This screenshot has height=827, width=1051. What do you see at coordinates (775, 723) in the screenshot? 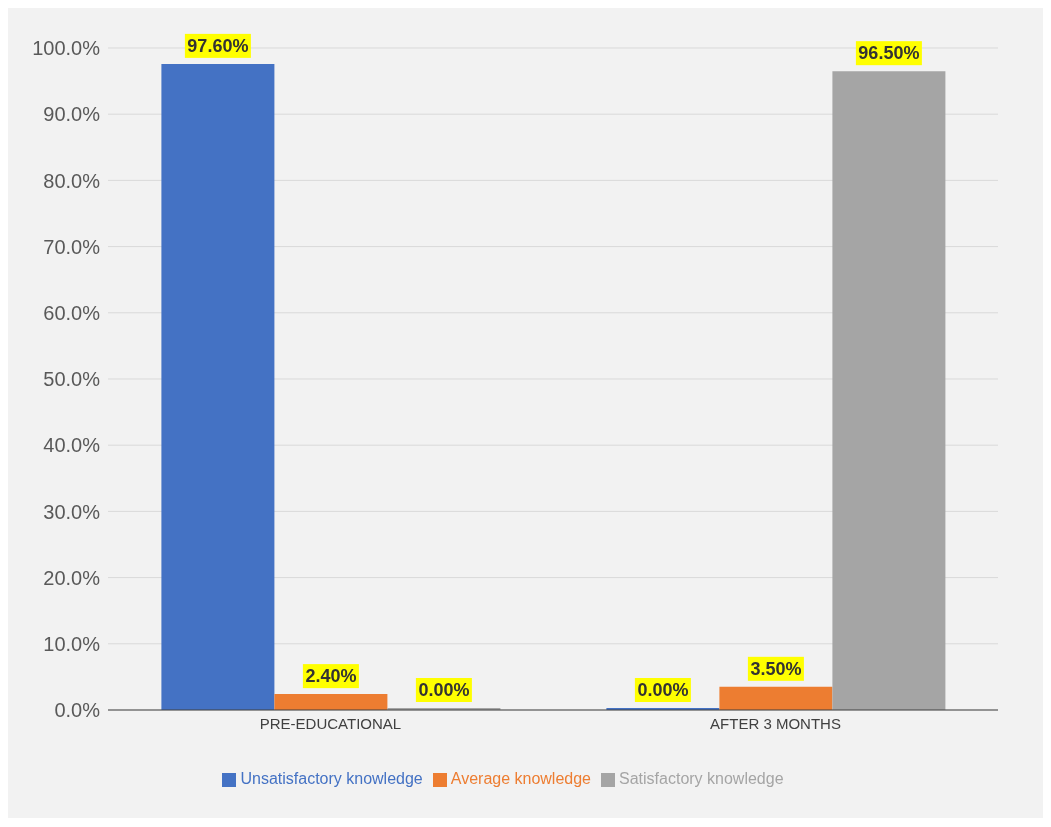
I see `x-tick-label: AFTER 3 MONTHS` at bounding box center [775, 723].